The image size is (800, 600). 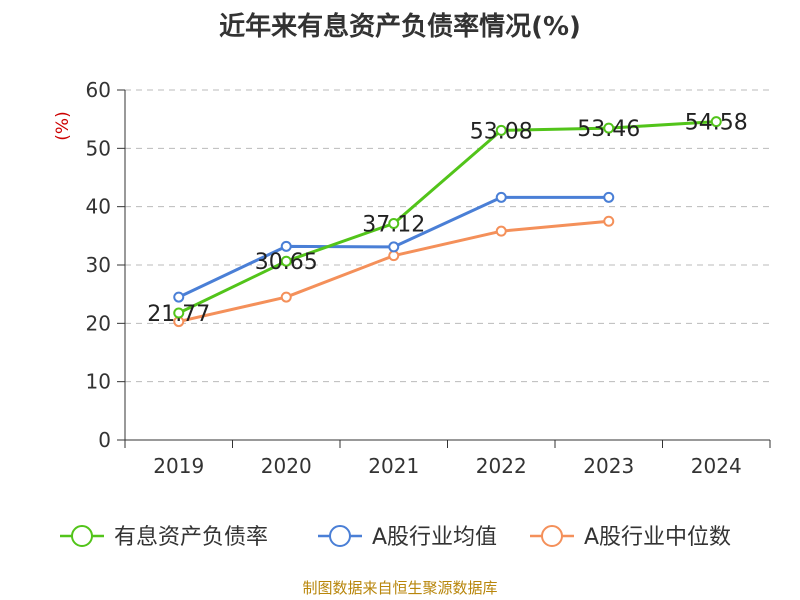 What do you see at coordinates (178, 466) in the screenshot?
I see `x-tick-label: 2019` at bounding box center [178, 466].